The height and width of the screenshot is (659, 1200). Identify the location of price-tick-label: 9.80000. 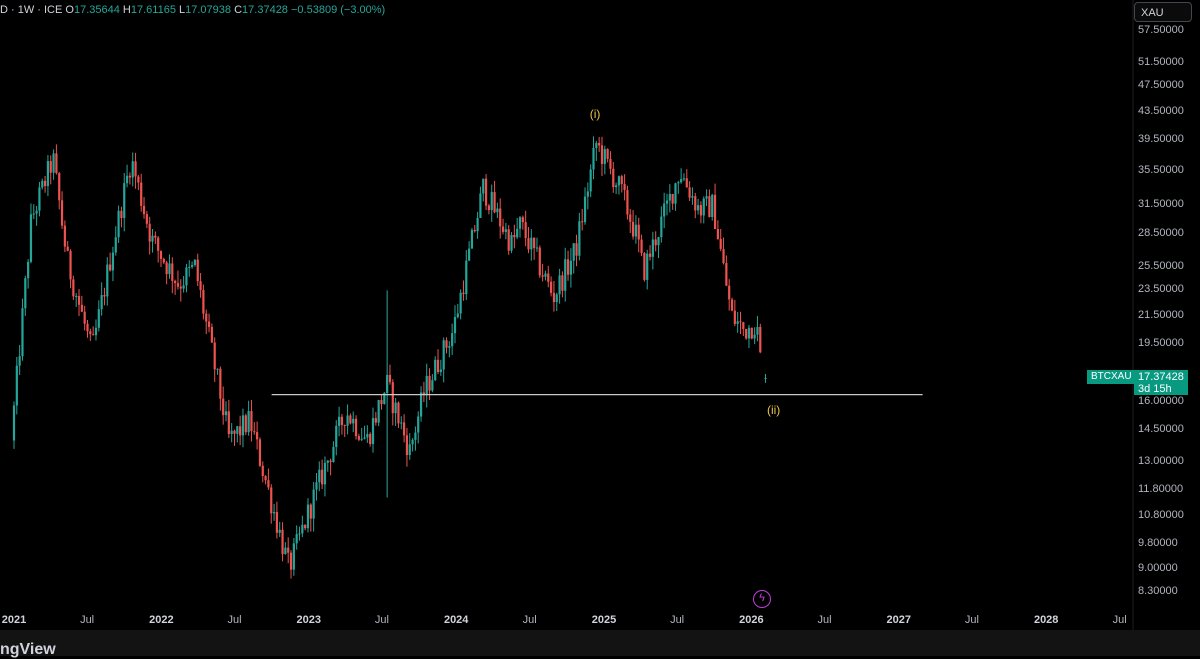
(1158, 542).